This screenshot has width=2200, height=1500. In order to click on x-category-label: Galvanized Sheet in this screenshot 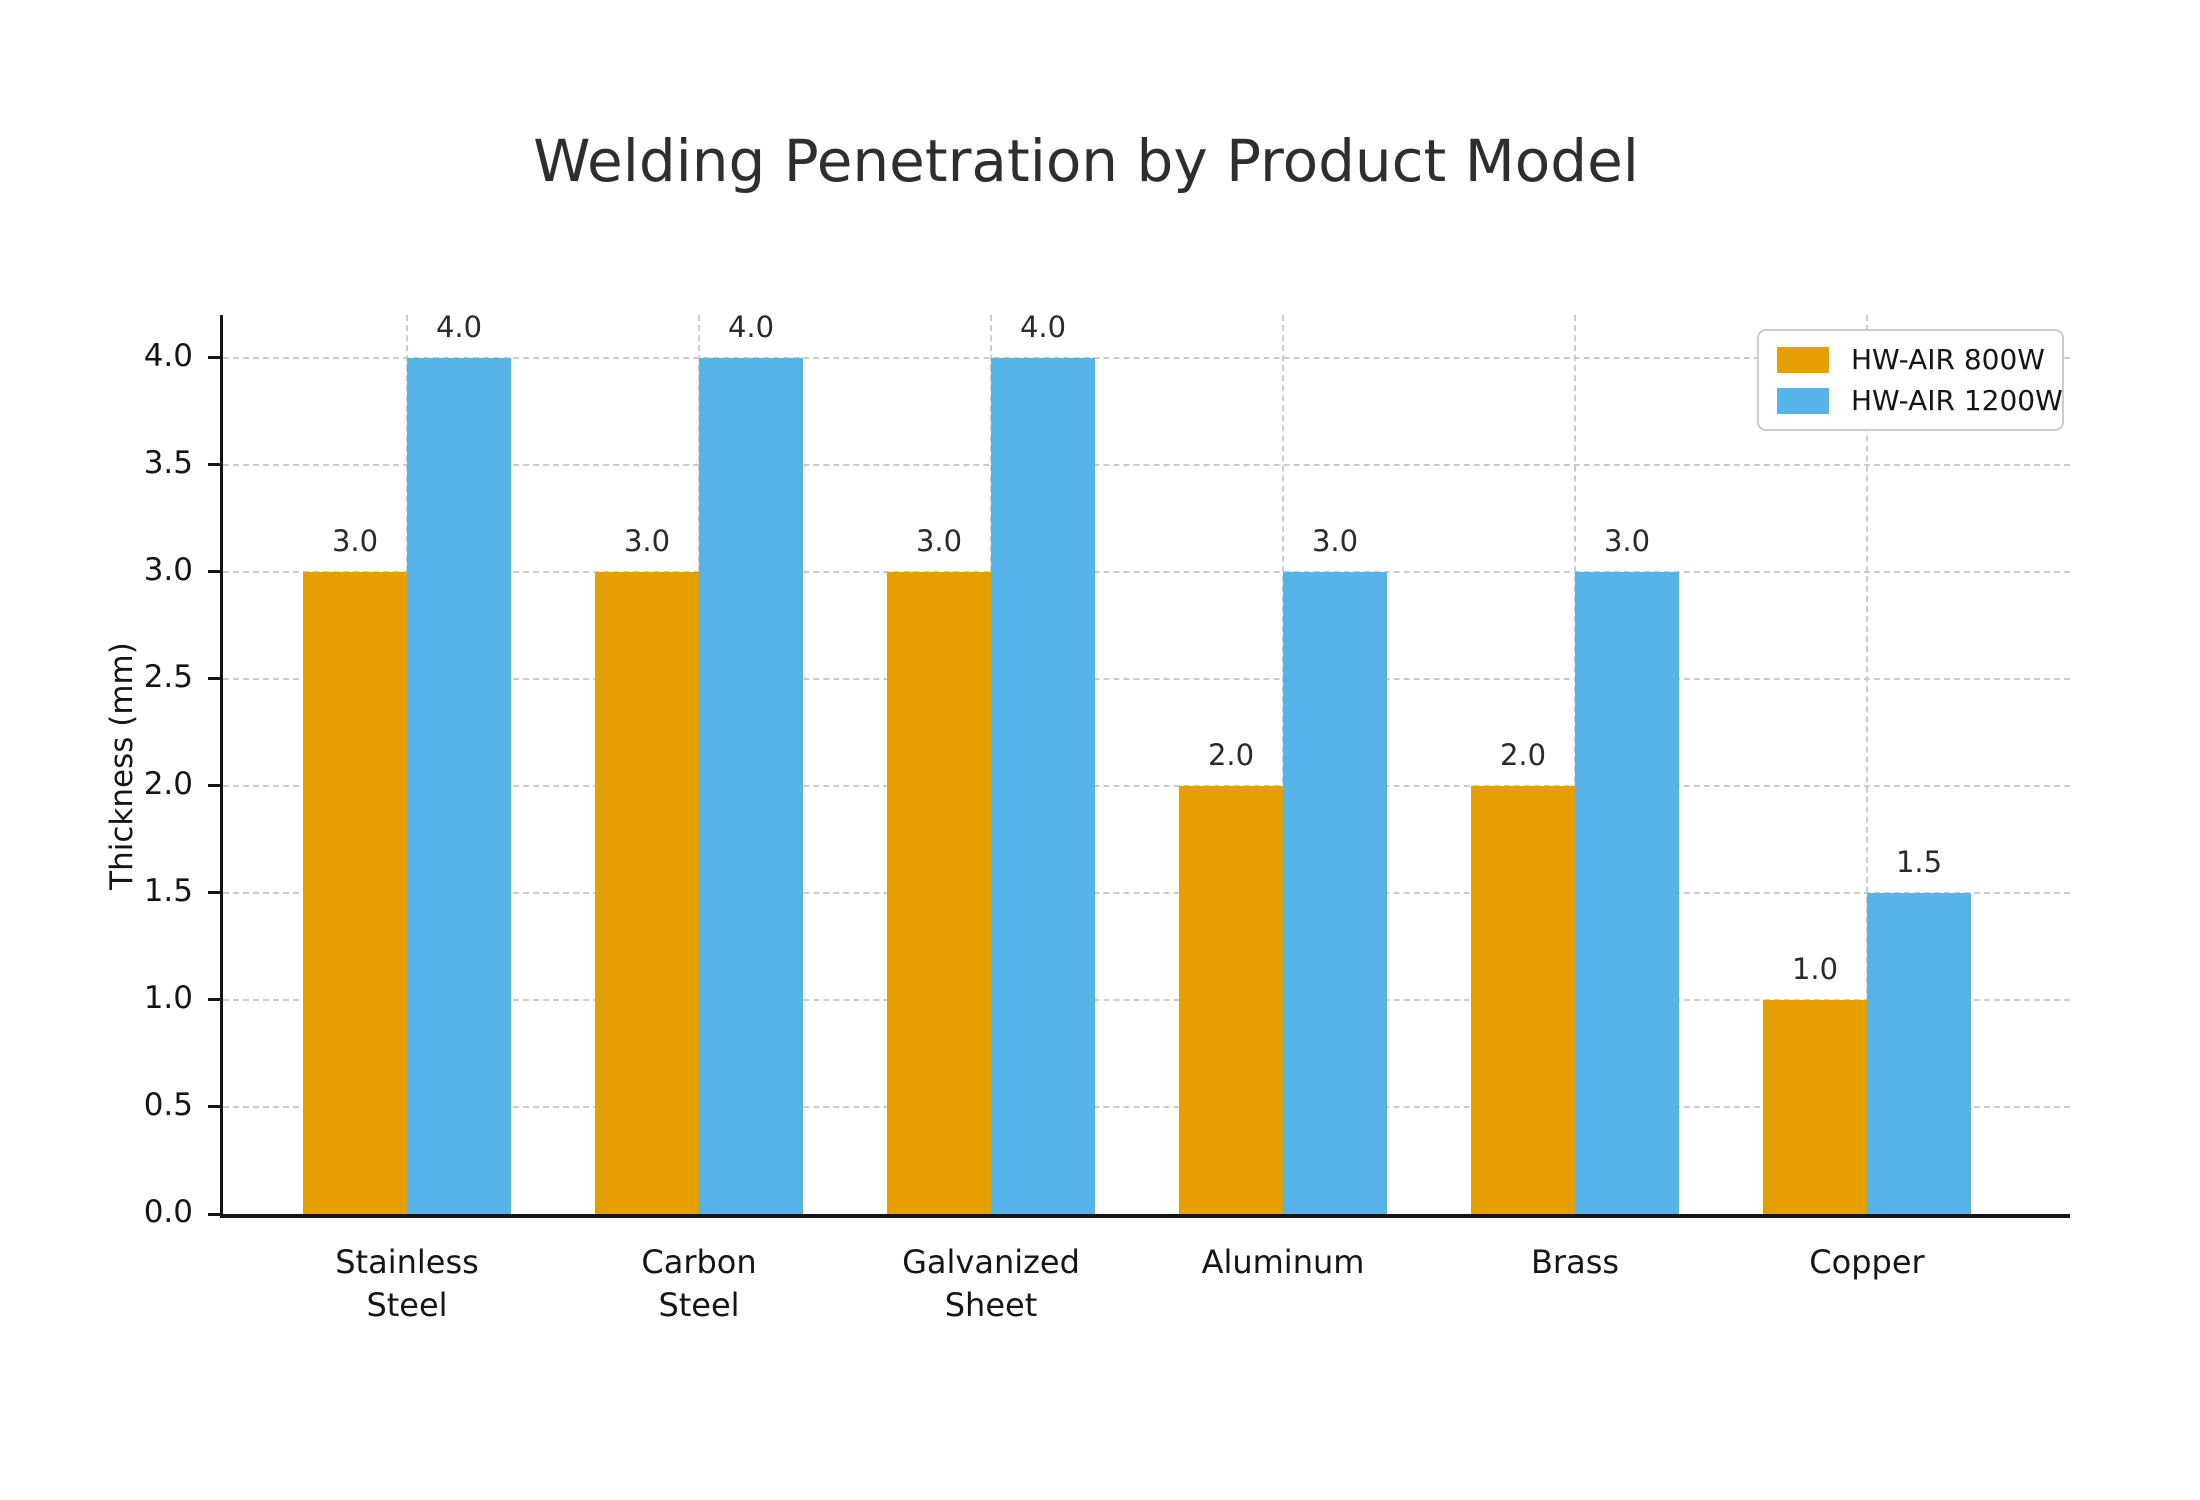, I will do `click(991, 1283)`.